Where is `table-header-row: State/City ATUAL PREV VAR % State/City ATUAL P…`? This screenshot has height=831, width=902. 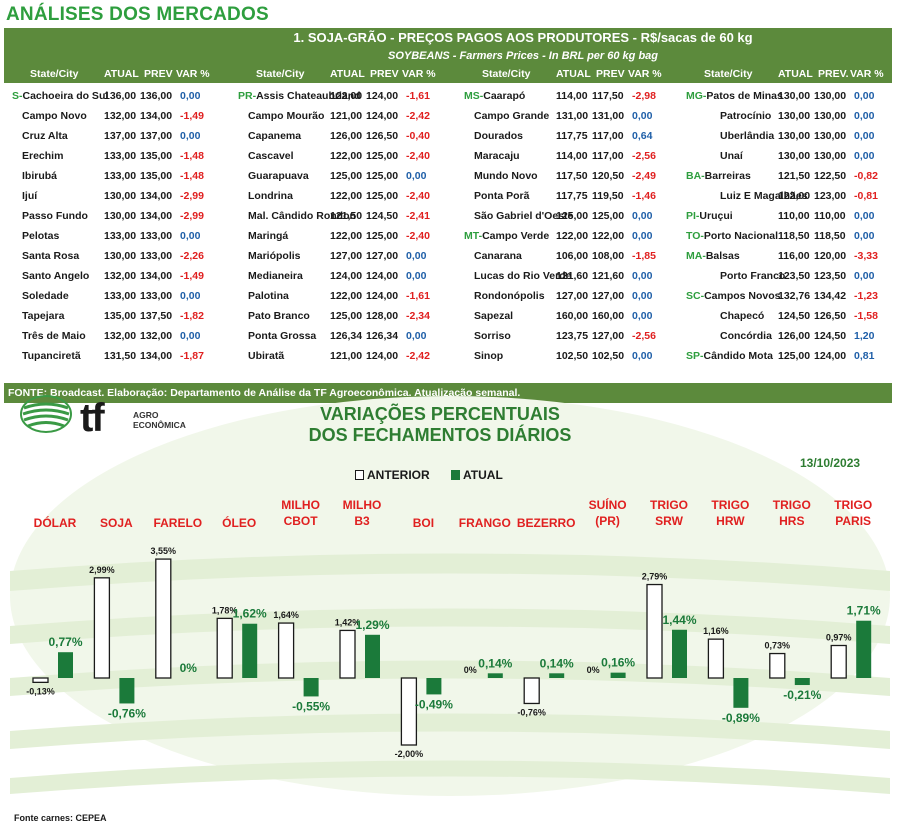
table-header-row: State/City ATUAL PREV VAR % State/City ATUAL P… is located at coordinates (448, 74).